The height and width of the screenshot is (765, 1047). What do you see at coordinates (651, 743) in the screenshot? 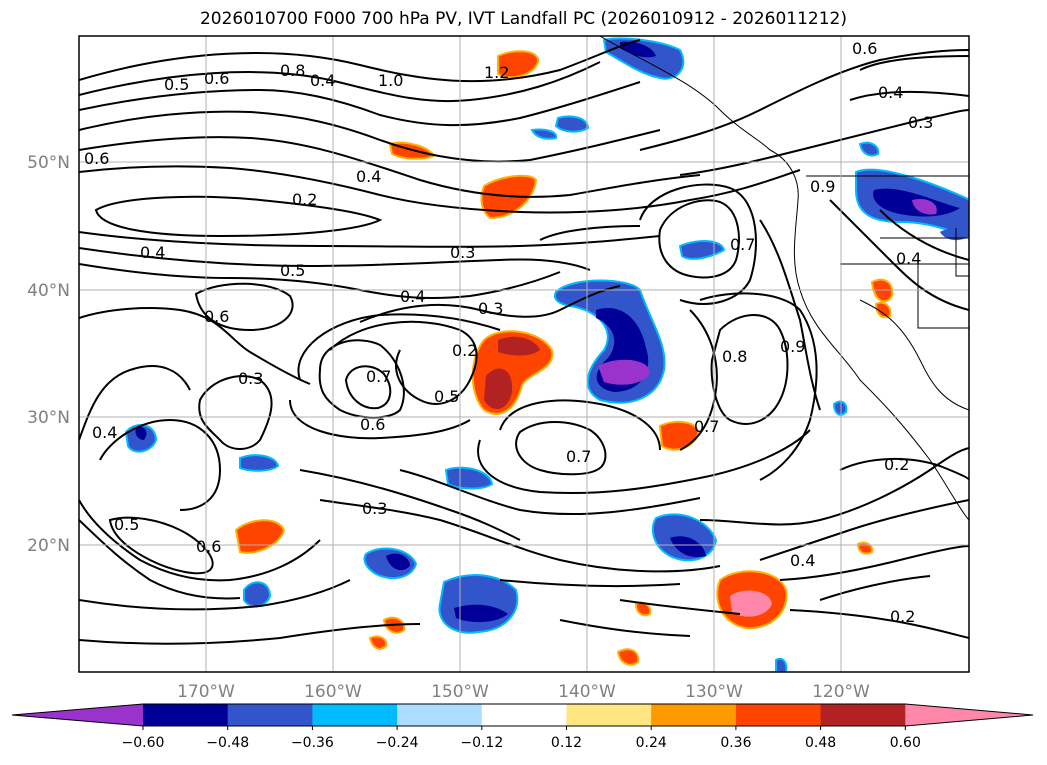
I see `colorbar-tick-label: 0.24` at bounding box center [651, 743].